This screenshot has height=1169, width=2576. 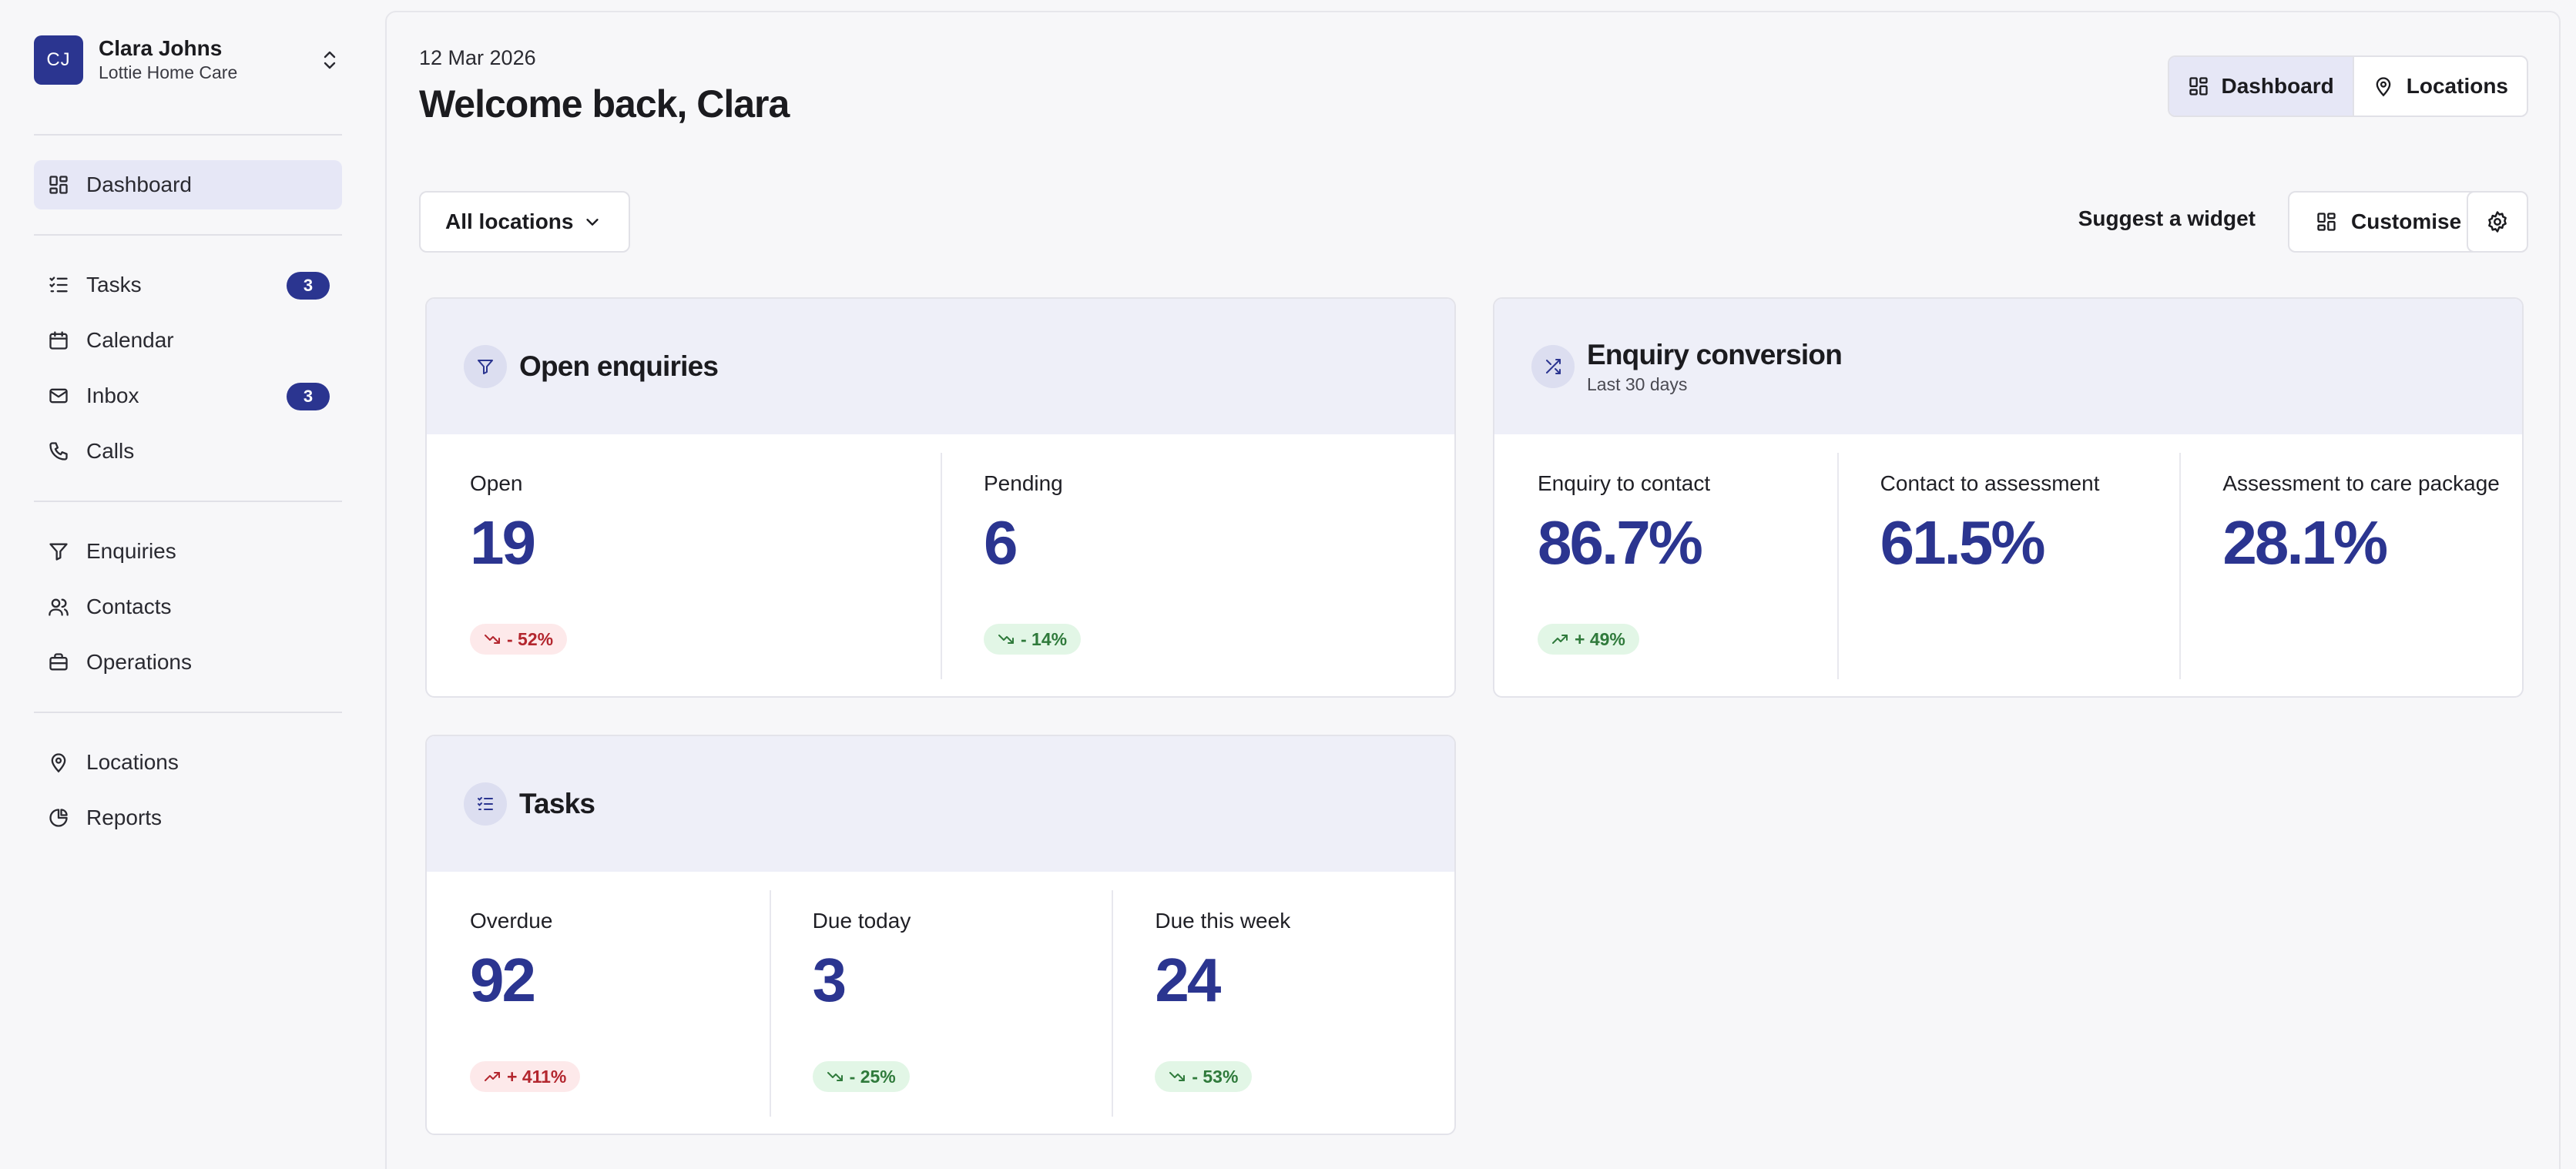 What do you see at coordinates (129, 606) in the screenshot?
I see `sidebar-item-label: Contacts` at bounding box center [129, 606].